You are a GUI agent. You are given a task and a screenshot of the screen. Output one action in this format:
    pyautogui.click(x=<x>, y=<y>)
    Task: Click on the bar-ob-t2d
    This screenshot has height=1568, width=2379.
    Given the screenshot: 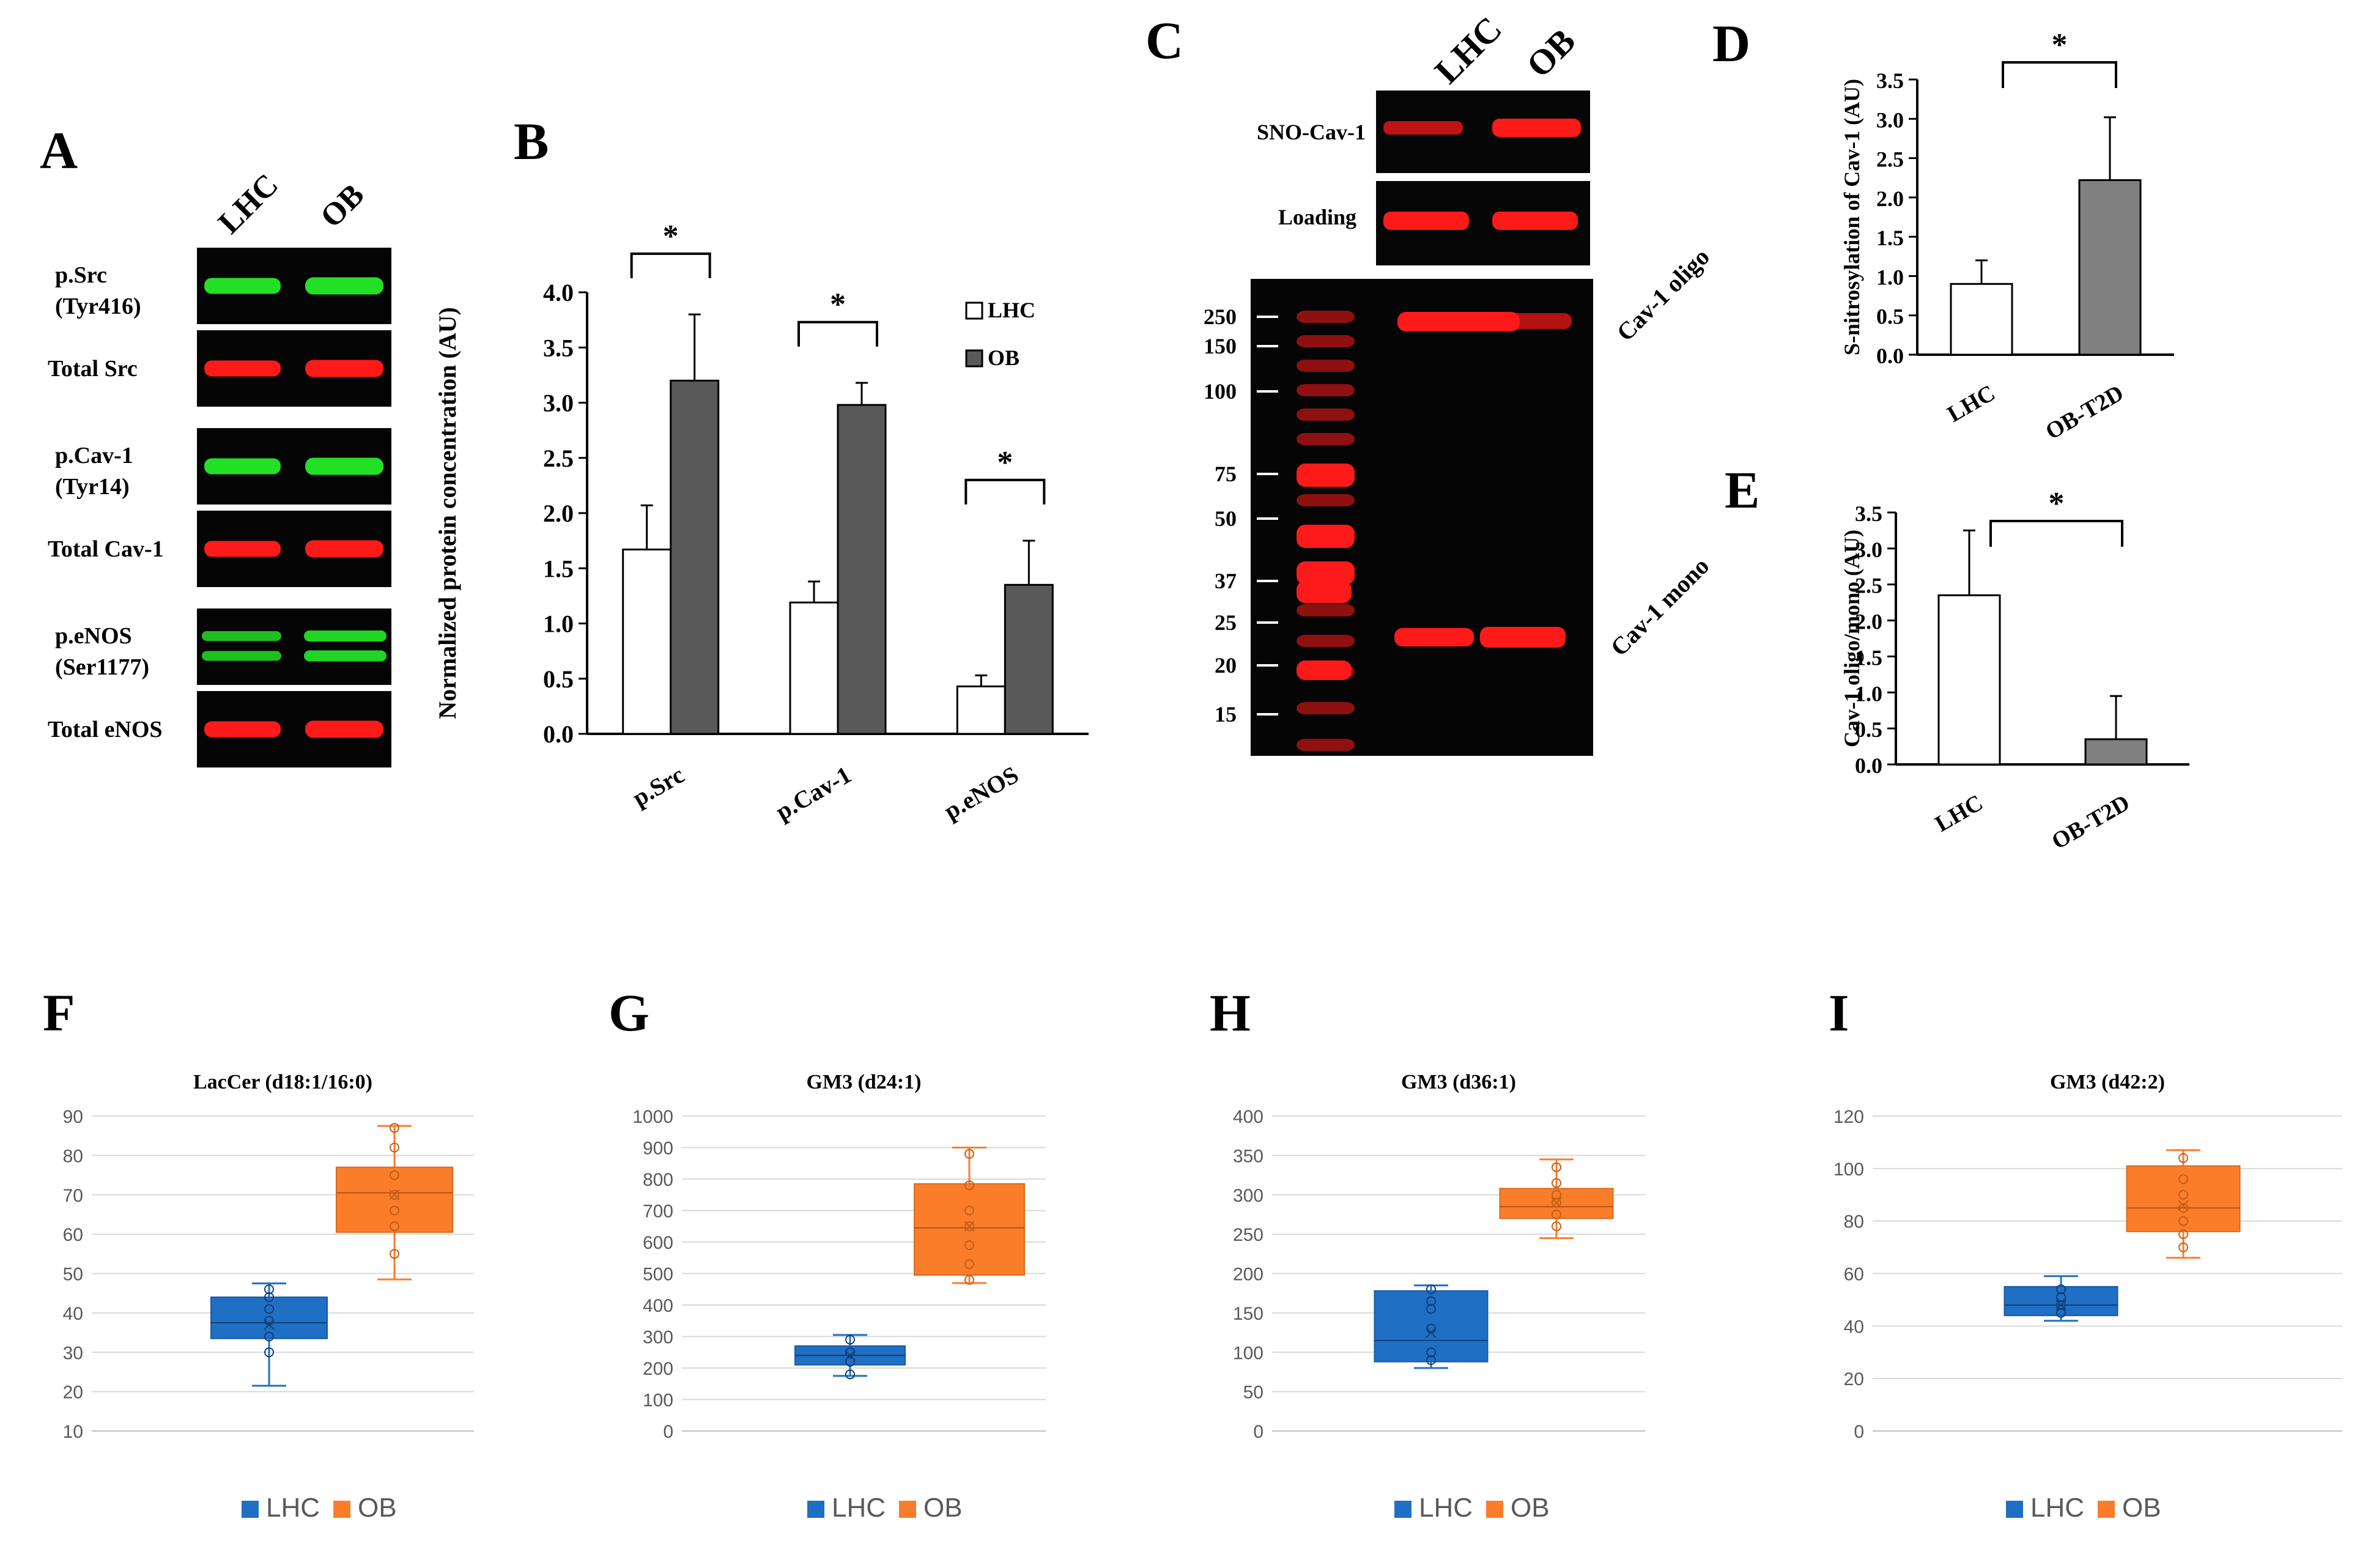 What is the action you would take?
    pyautogui.click(x=2110, y=267)
    